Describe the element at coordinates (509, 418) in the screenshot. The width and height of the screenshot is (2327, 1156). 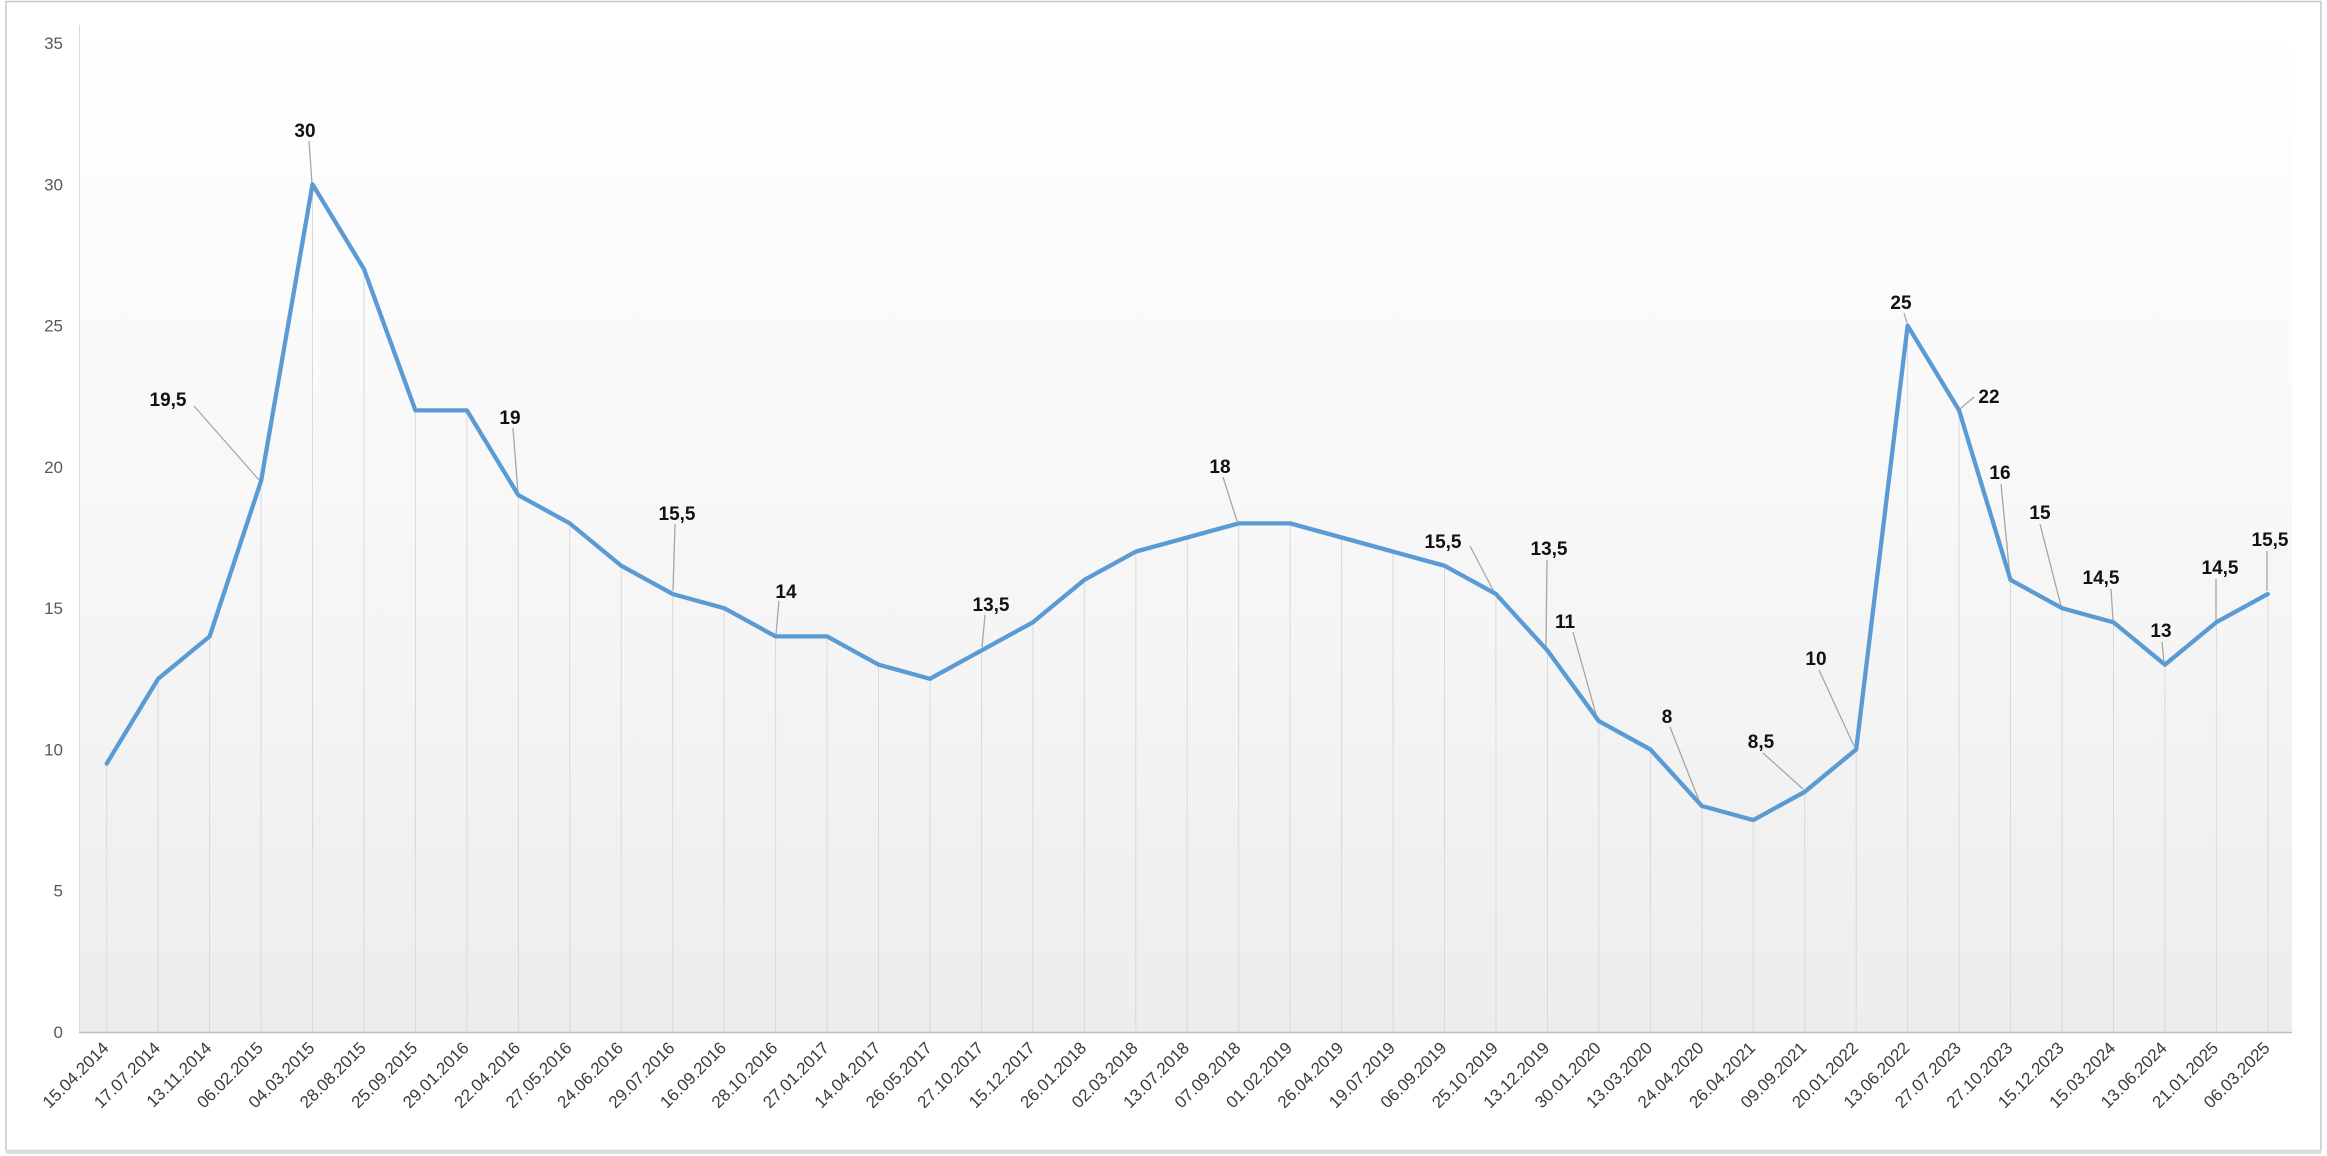
I see `data-label: 19` at that location.